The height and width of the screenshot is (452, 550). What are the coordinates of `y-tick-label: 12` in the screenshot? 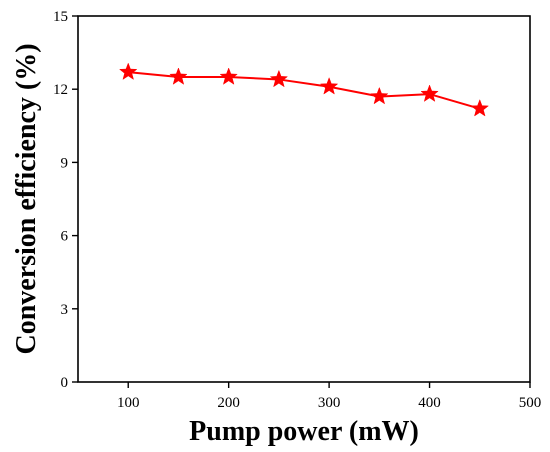 It's located at (60, 90).